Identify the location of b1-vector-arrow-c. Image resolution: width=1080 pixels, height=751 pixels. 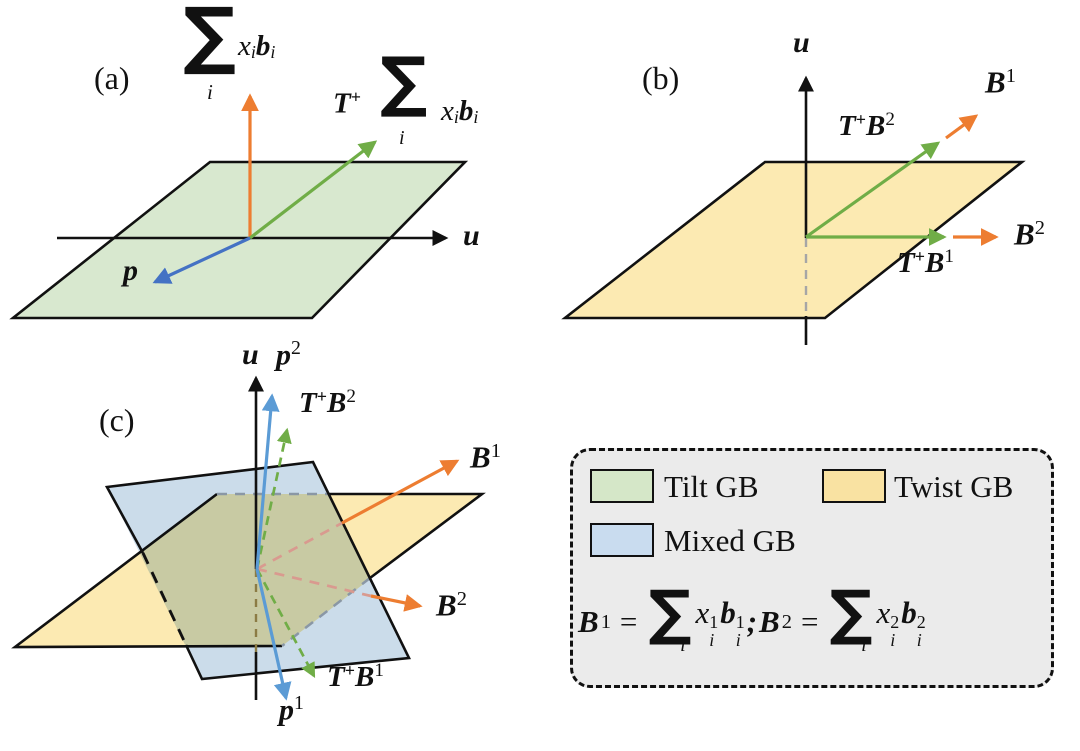
(400, 492).